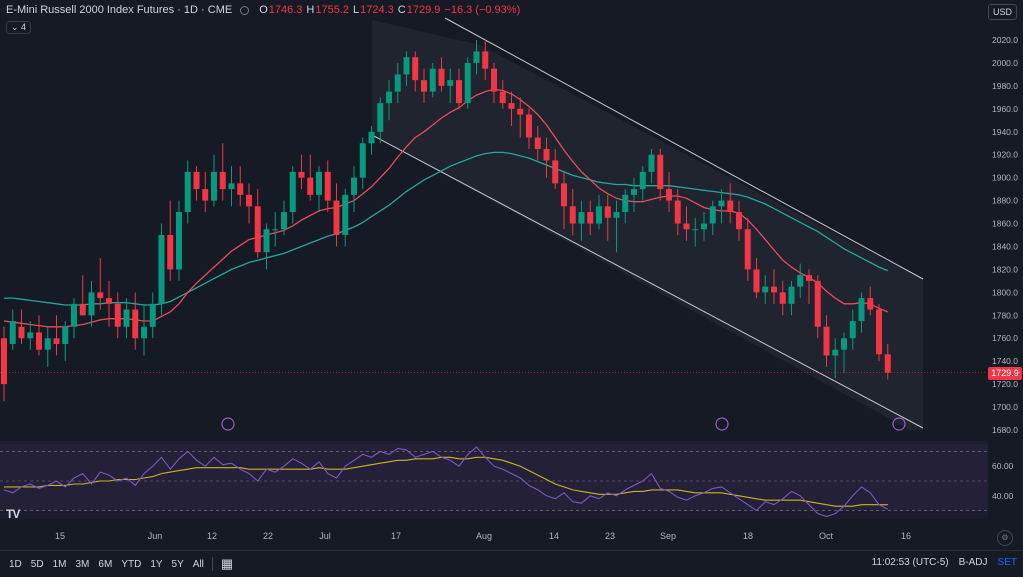 This screenshot has width=1023, height=577. Describe the element at coordinates (1005, 384) in the screenshot. I see `price-tick-label: 1720.0` at that location.